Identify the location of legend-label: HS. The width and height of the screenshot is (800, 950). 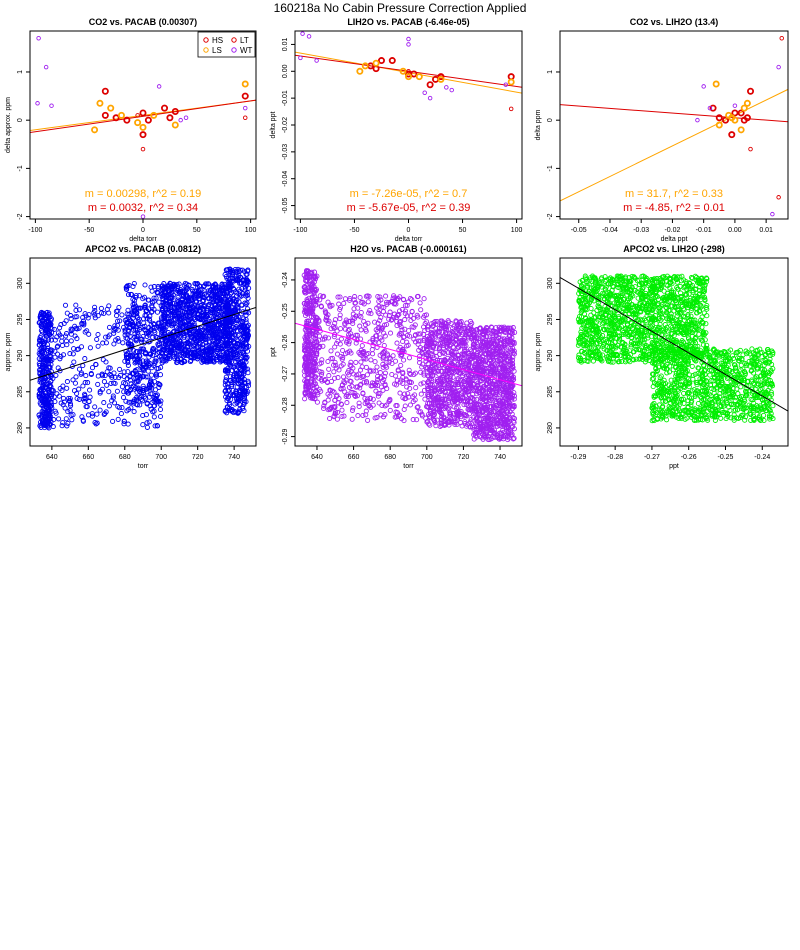
(217, 40).